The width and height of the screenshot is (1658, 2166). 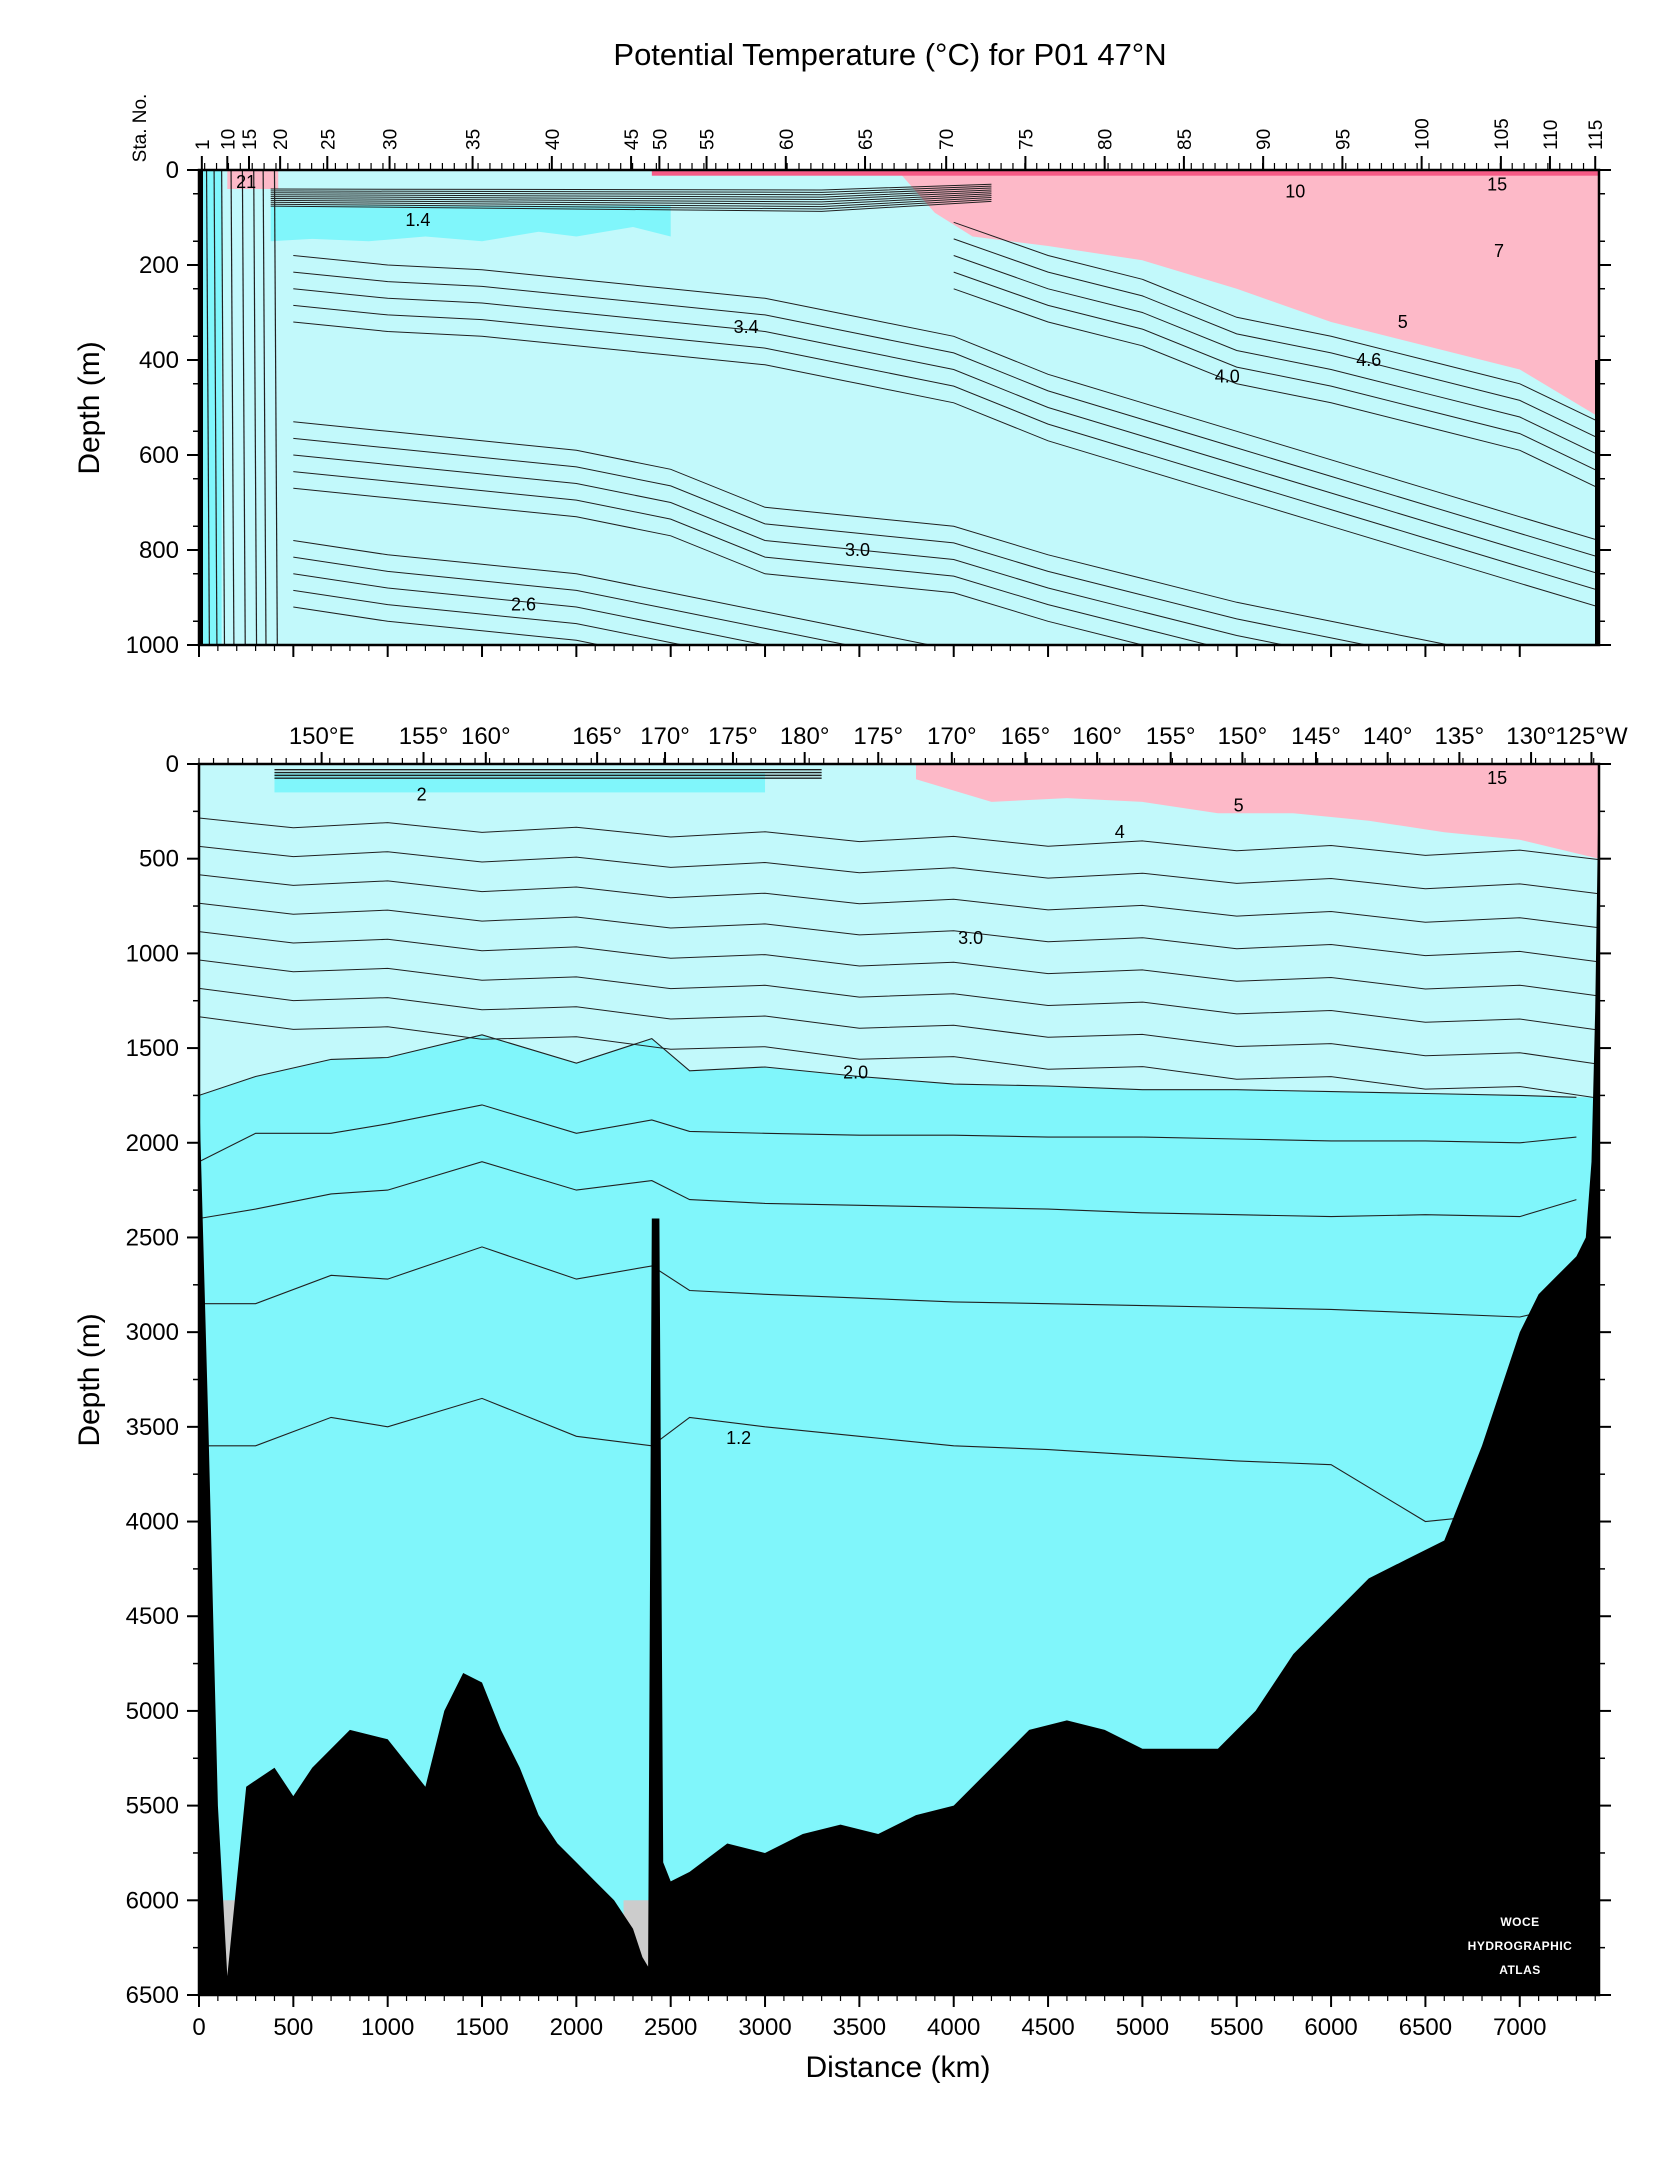 I want to click on station-tick-label: 75, so click(x=1026, y=139).